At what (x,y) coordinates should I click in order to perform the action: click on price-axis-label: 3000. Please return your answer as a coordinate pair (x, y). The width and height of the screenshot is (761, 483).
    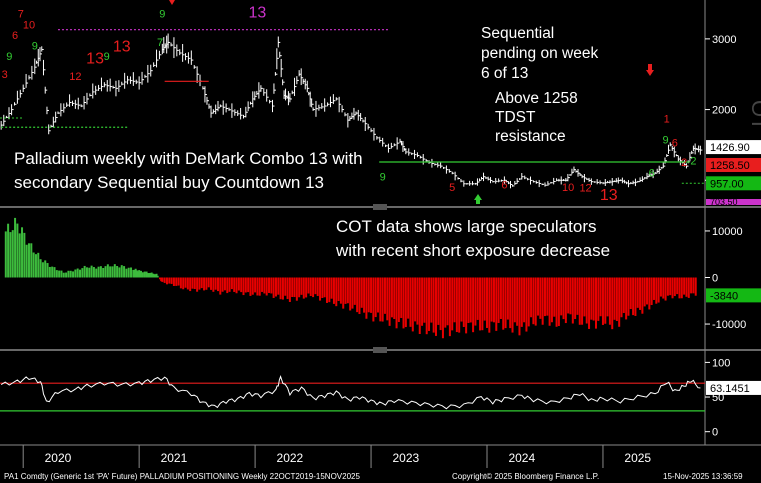
    Looking at the image, I should click on (724, 40).